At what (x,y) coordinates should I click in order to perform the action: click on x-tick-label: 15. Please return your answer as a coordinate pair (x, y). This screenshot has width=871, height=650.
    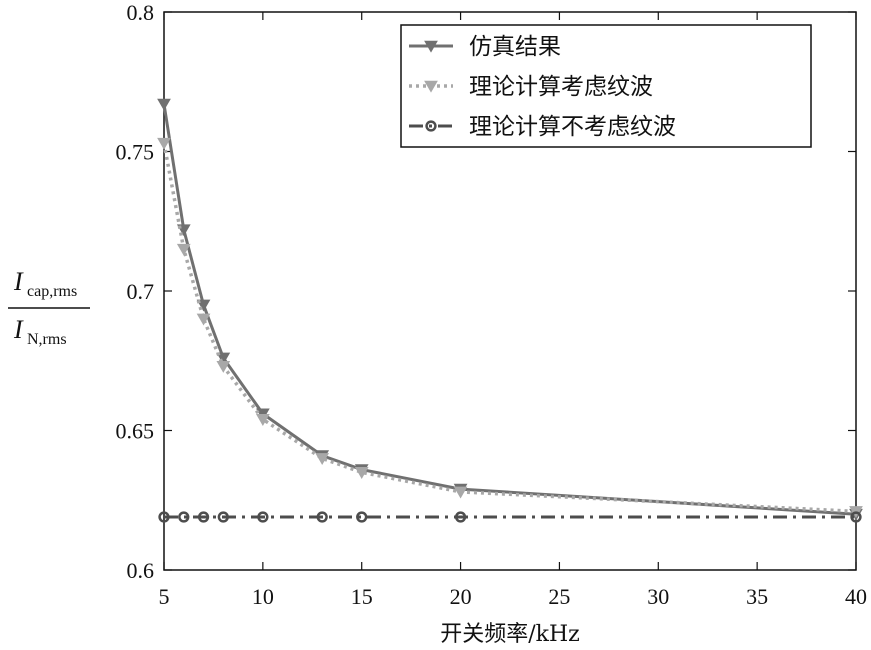
    Looking at the image, I should click on (362, 596).